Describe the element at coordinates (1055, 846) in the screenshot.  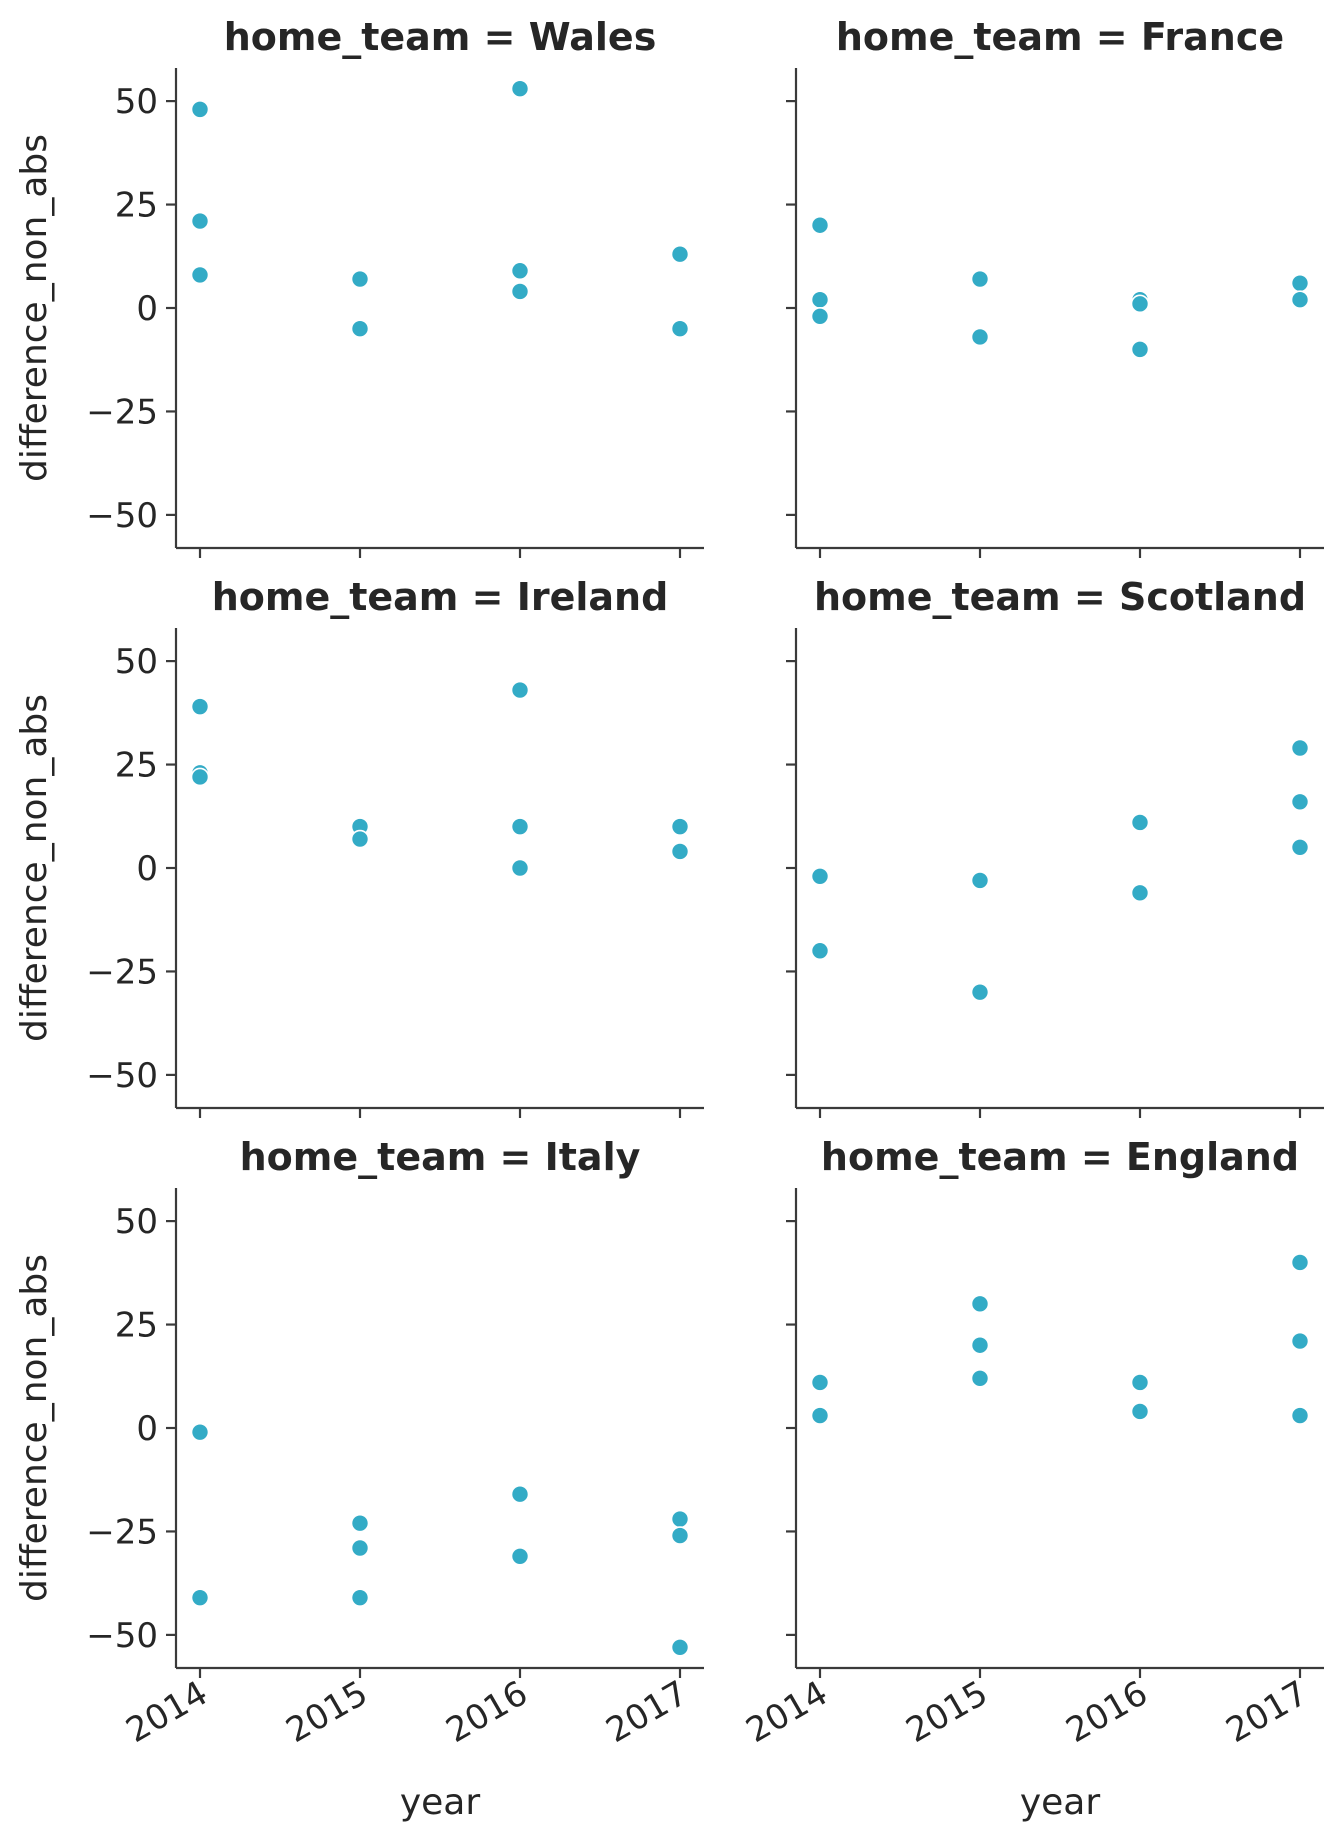
I see `facet-panel: home_team = Scotland` at that location.